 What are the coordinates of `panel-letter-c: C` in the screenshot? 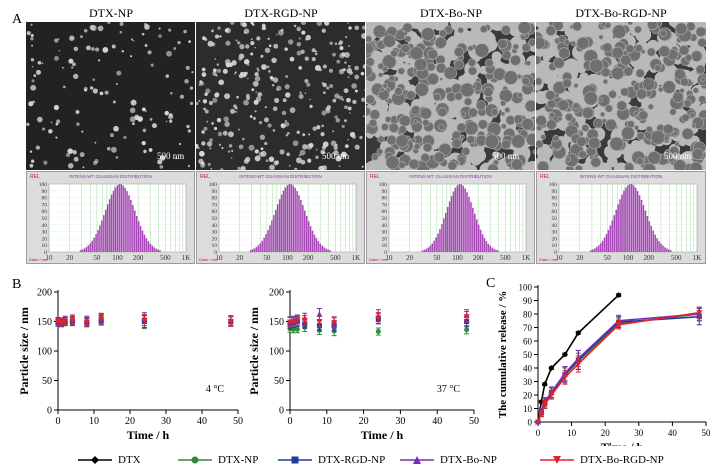 It's located at (491, 283).